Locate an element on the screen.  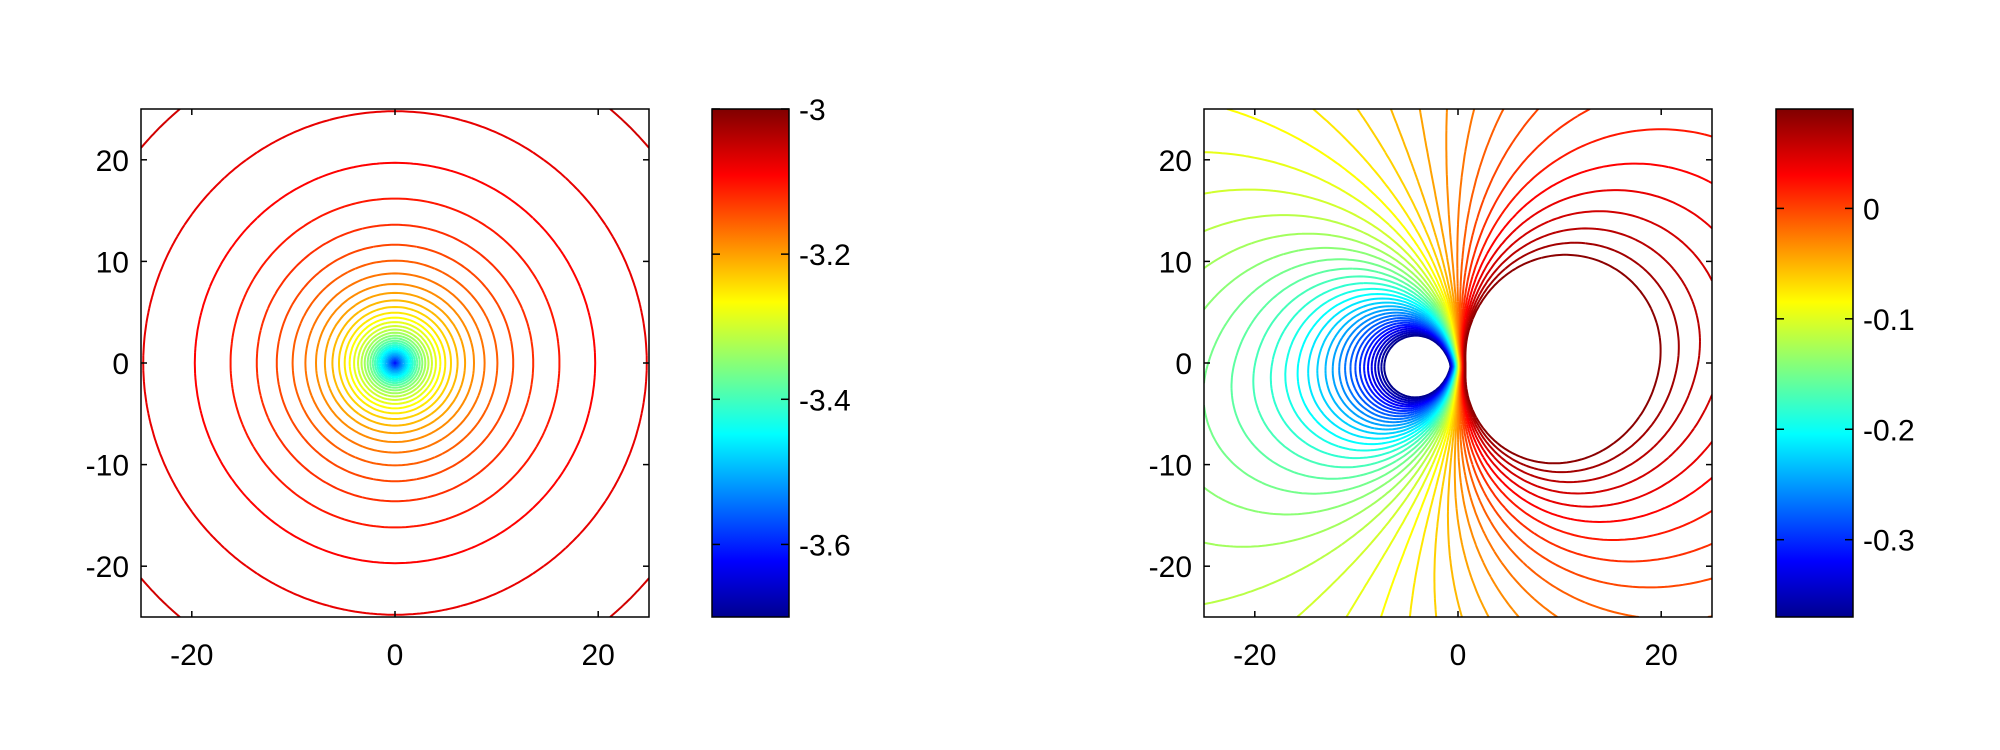
colorbar-tick-label: -3.6 is located at coordinates (825, 545).